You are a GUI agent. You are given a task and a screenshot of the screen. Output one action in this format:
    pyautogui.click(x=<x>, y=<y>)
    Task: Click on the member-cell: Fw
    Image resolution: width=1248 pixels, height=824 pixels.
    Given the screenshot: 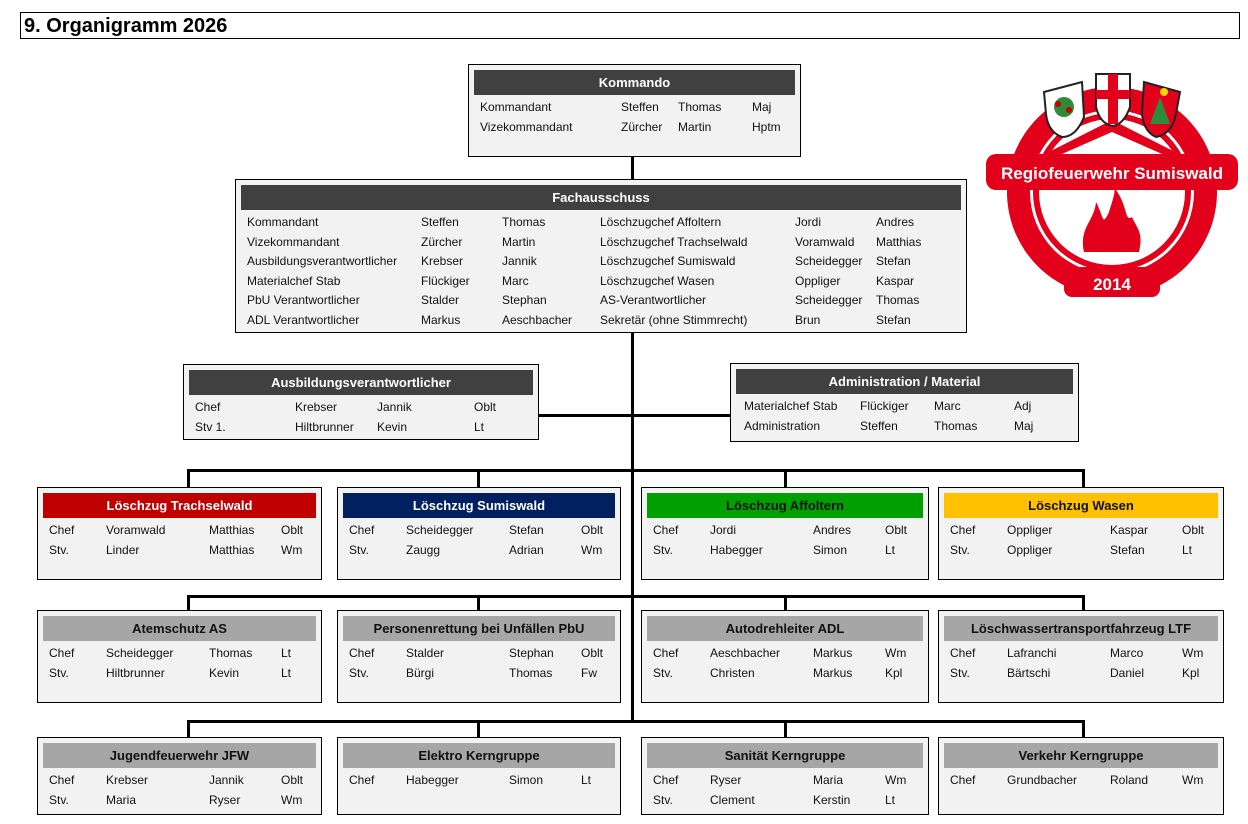 What is the action you would take?
    pyautogui.click(x=589, y=672)
    